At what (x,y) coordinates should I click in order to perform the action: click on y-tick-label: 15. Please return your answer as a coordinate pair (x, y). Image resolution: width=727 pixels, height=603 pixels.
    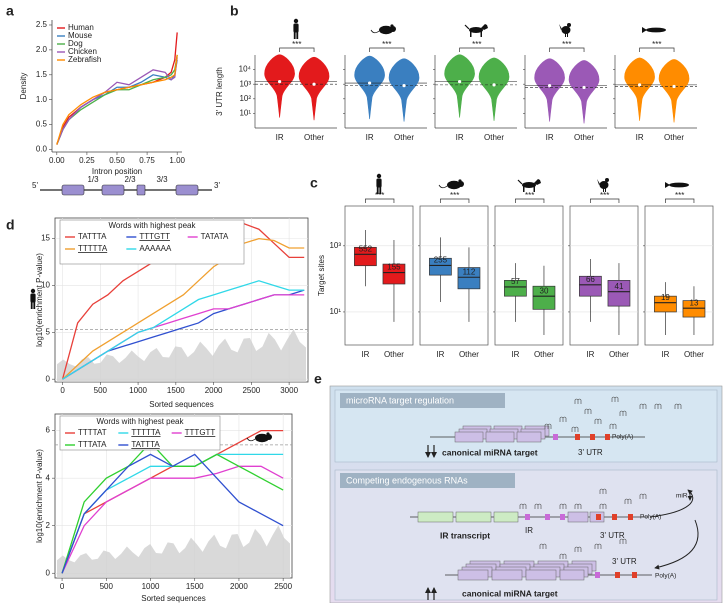
    Looking at the image, I should click on (45, 238).